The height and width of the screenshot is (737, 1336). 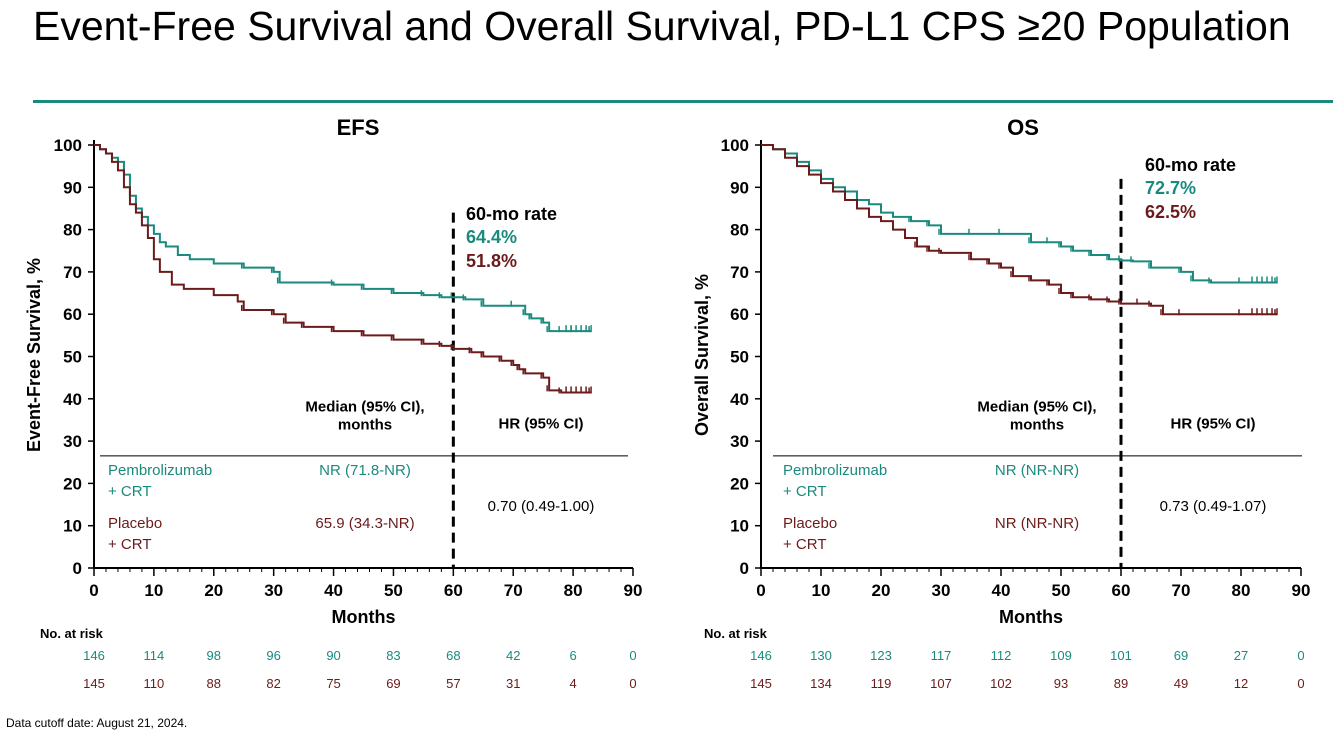 I want to click on chart-title: OS, so click(x=1023, y=127).